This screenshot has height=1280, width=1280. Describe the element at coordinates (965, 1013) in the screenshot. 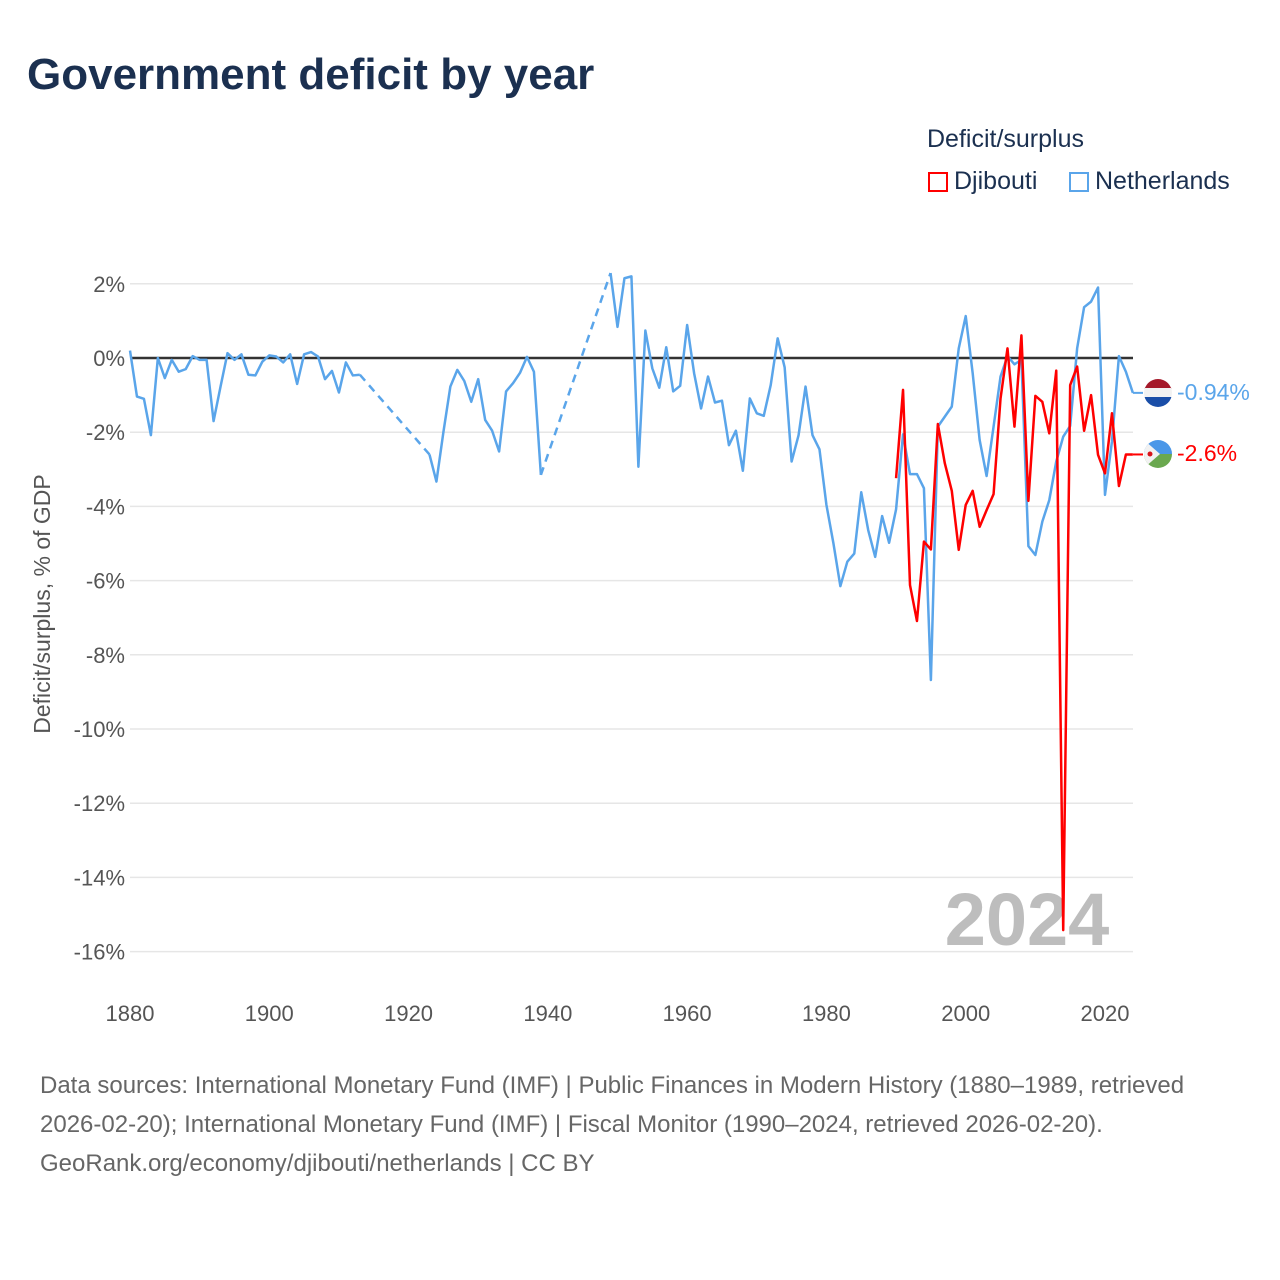

I see `x-tick-label: 2000` at that location.